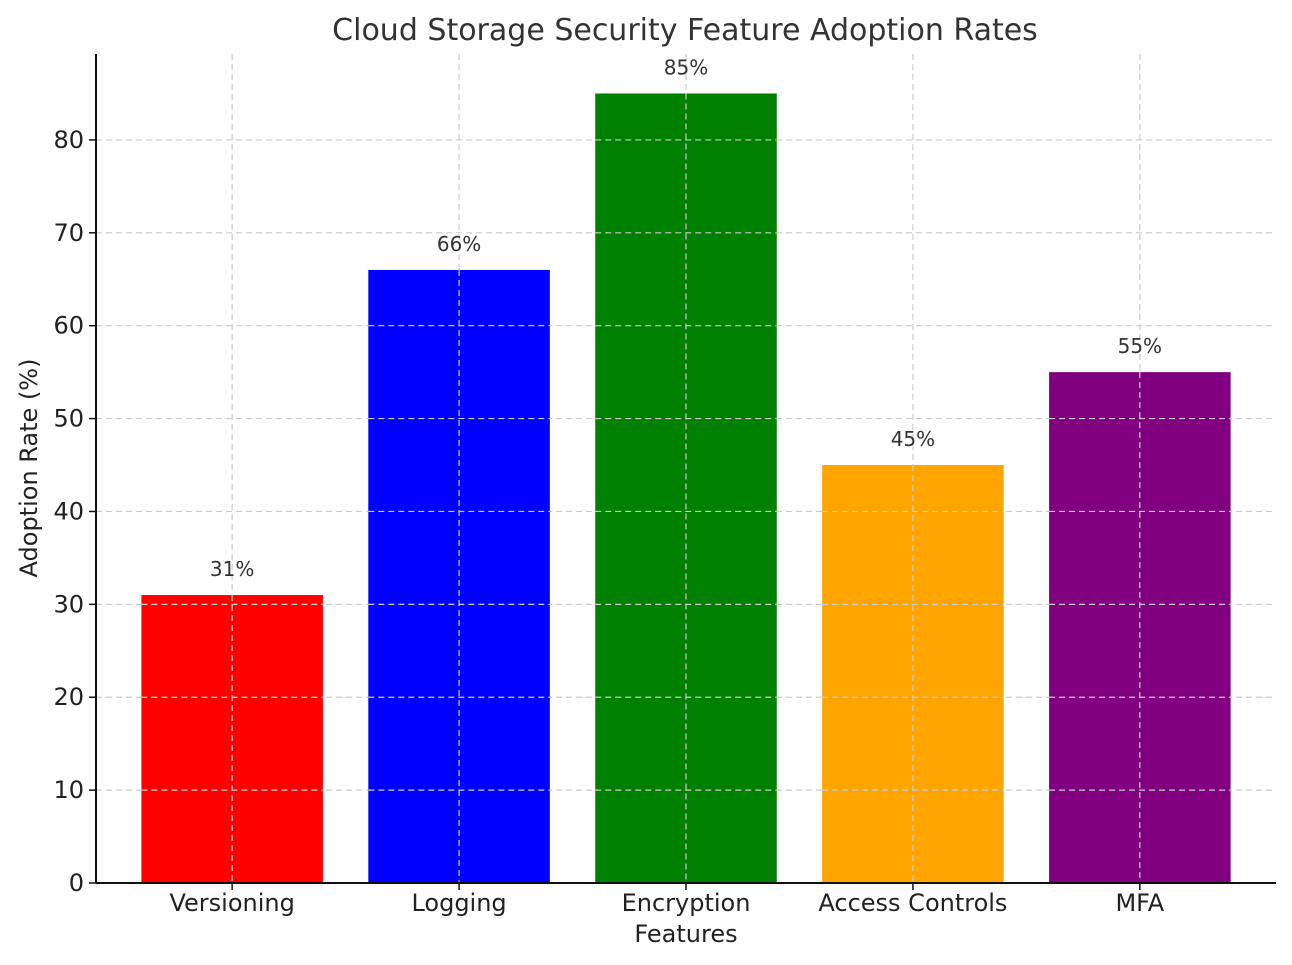 This screenshot has height=965, width=1292. I want to click on x-tick-label: Logging, so click(458, 903).